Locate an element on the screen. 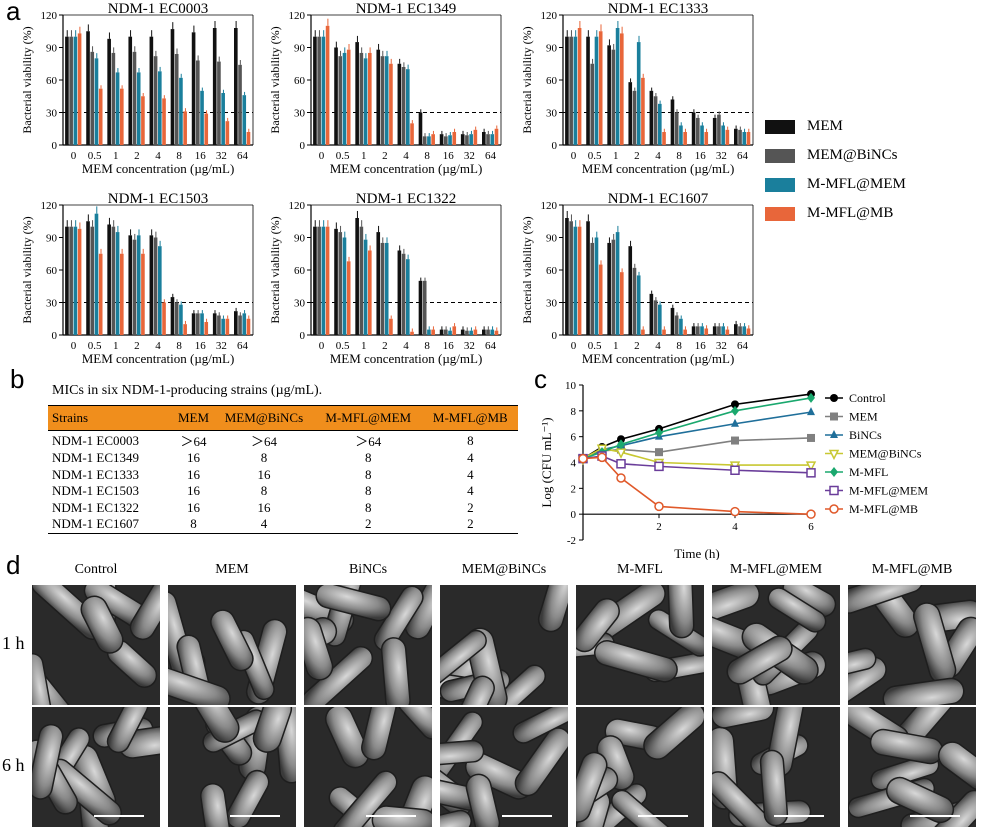 This screenshot has width=985, height=833. sem-column-label: MEM@BiNCs is located at coordinates (504, 569).